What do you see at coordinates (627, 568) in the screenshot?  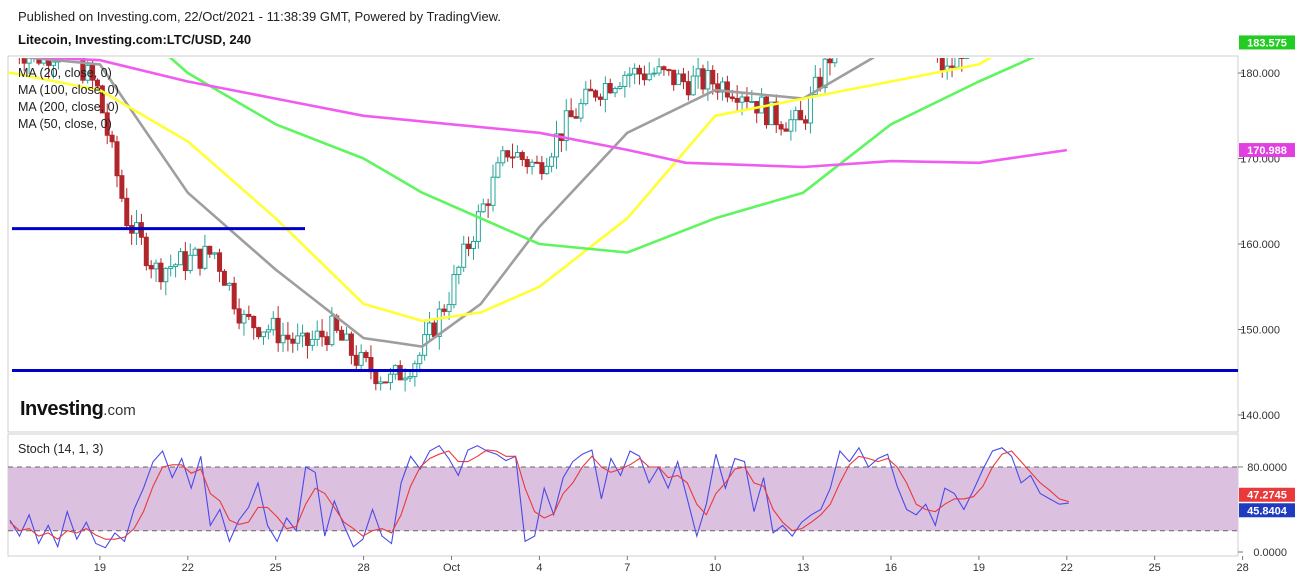 I see `x-tick-label: 7` at bounding box center [627, 568].